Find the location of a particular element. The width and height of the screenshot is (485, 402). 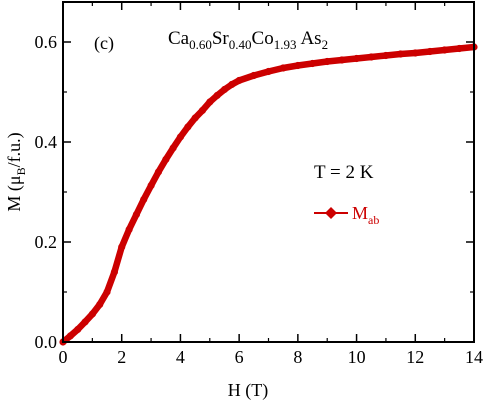

panel-label: (c) is located at coordinates (104, 43).